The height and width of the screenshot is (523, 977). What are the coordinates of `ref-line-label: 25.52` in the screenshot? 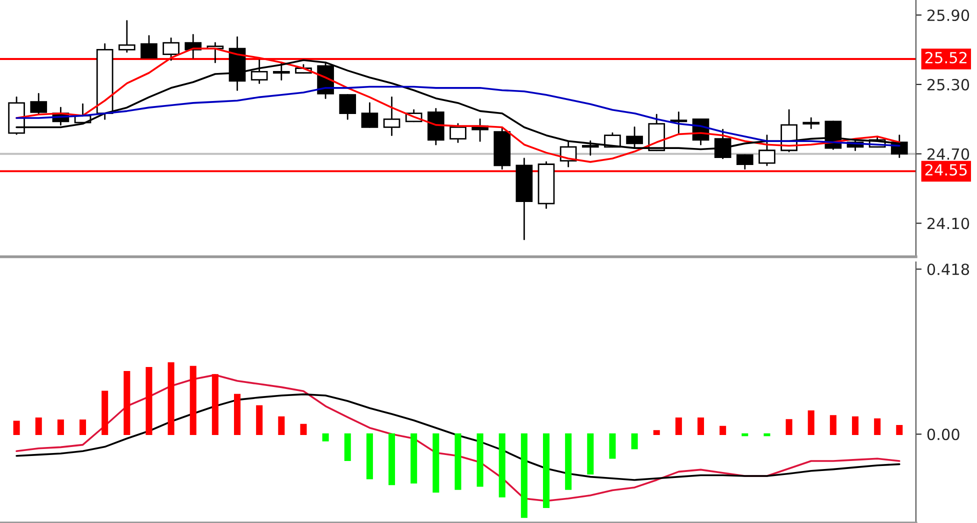 It's located at (945, 58).